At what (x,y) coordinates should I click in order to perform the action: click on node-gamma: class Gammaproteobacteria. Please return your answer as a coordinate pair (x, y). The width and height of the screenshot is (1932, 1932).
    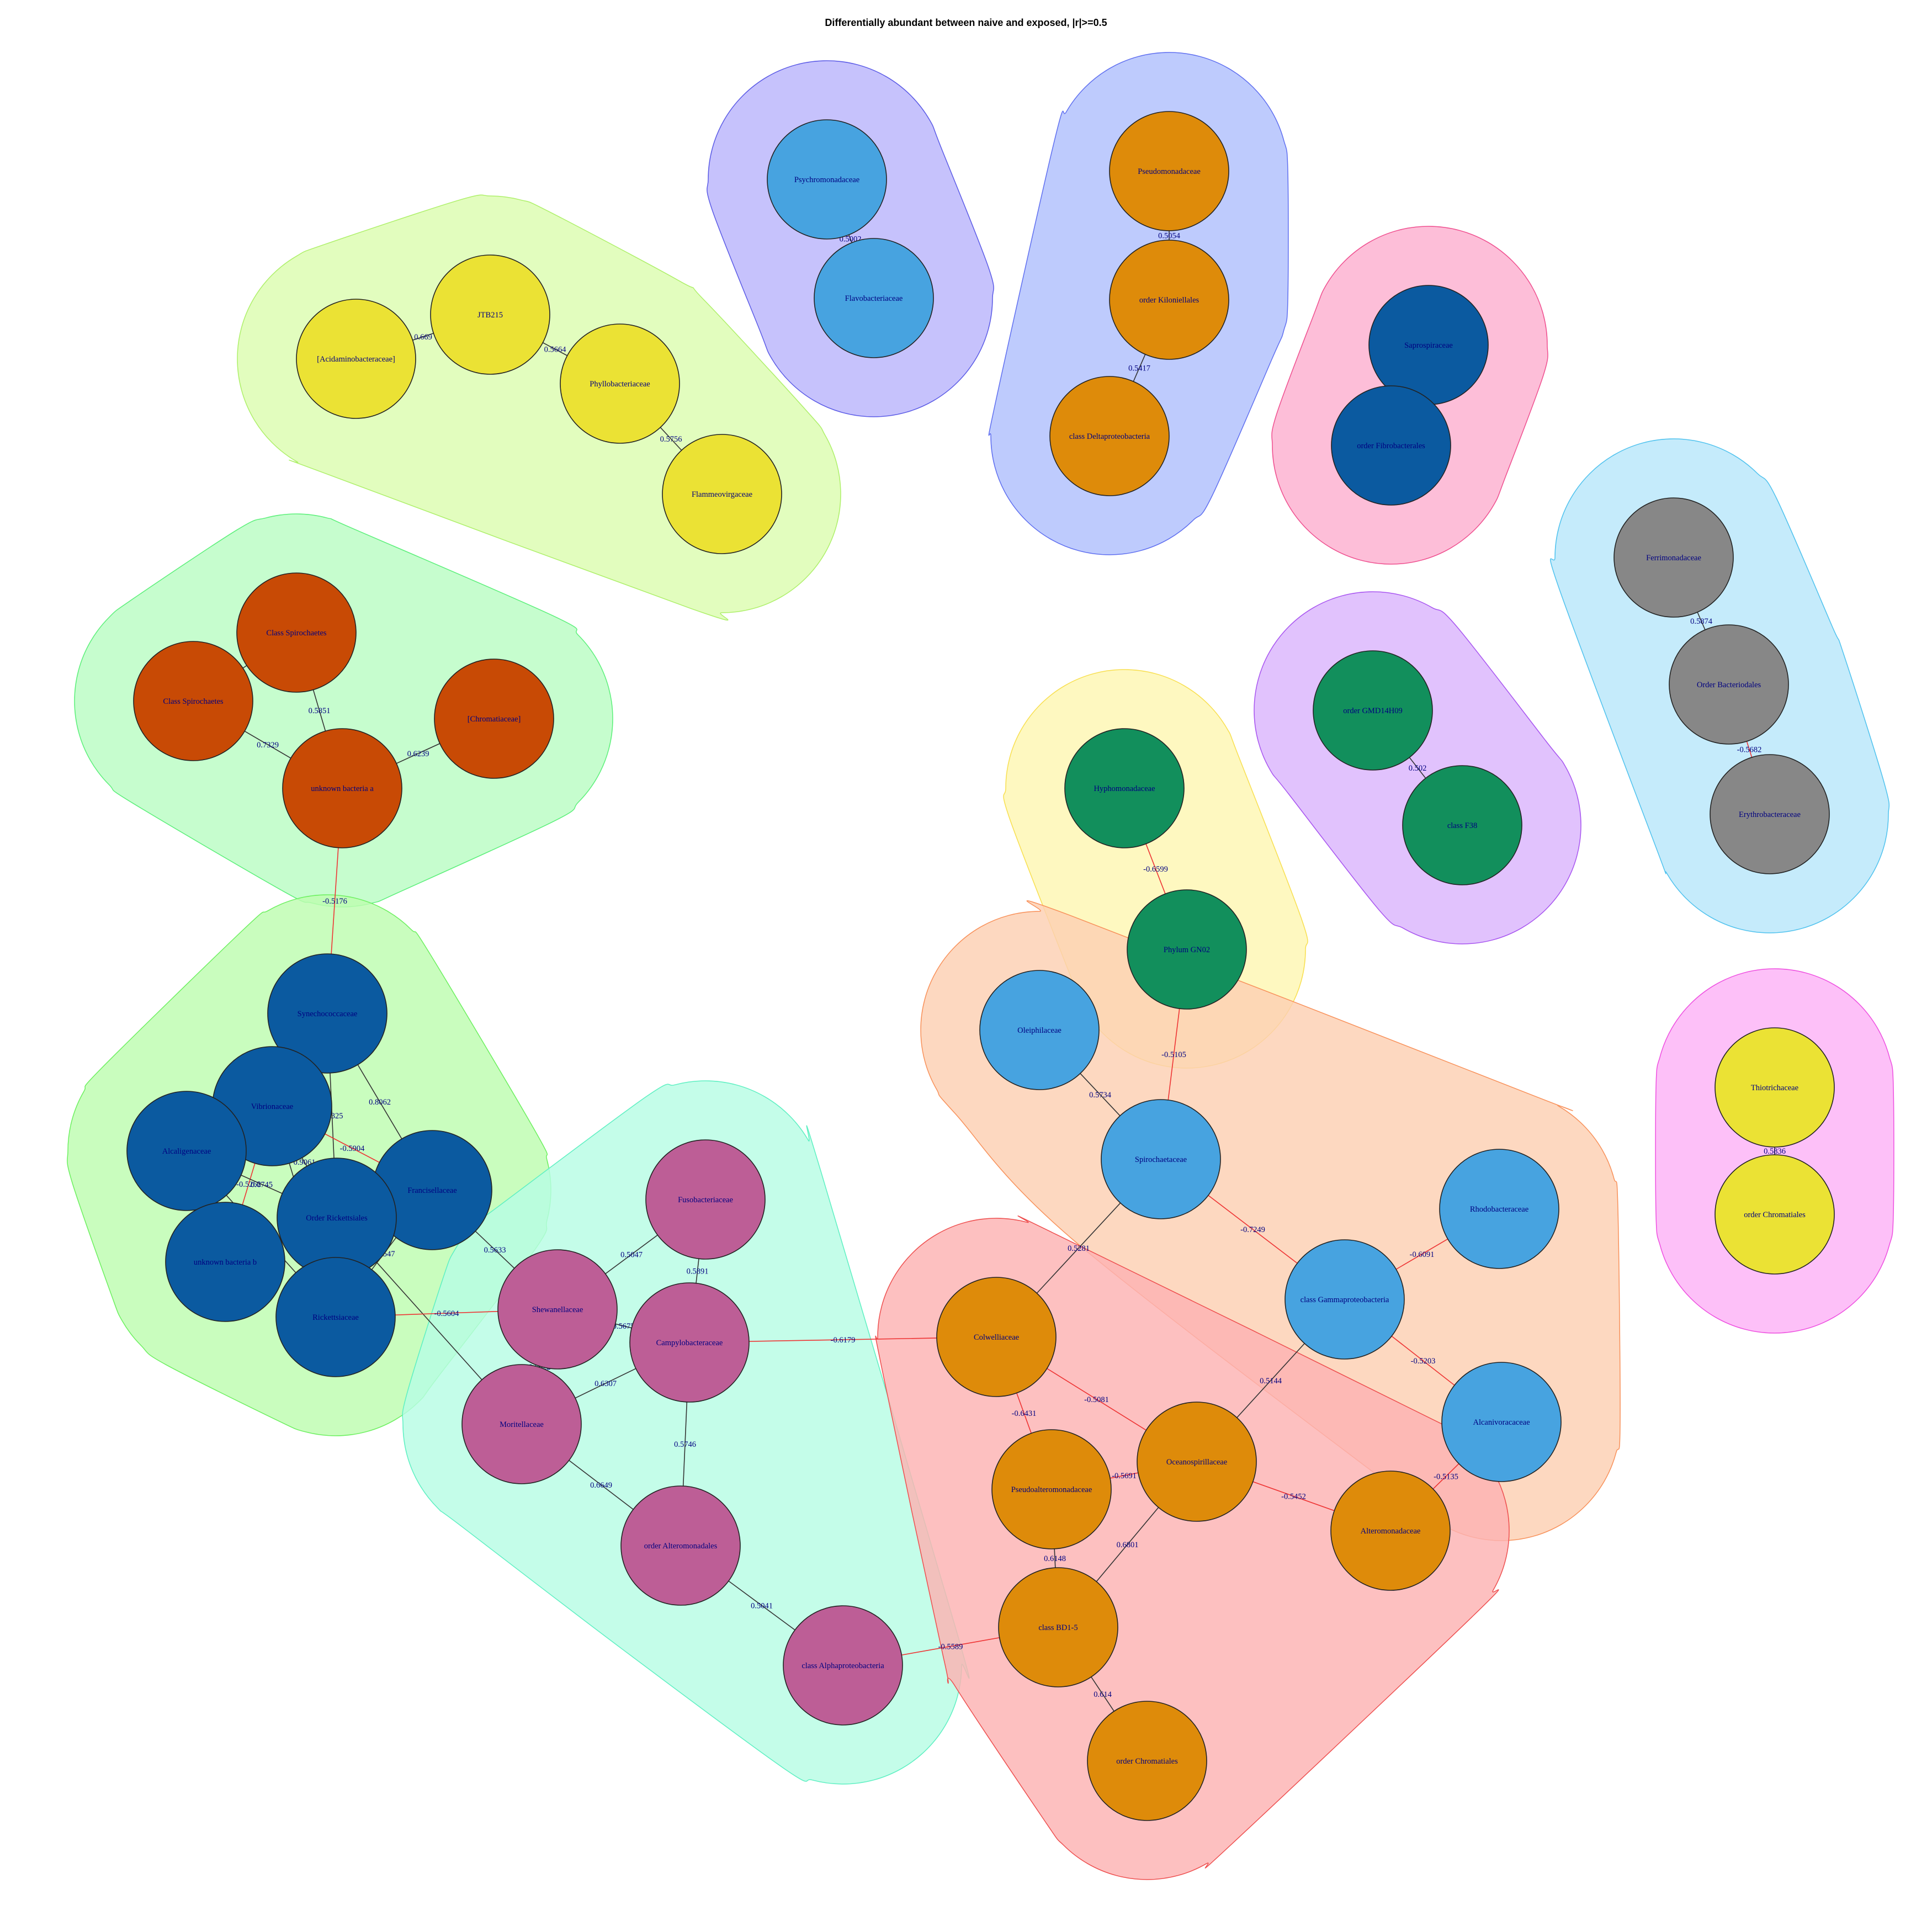
    Looking at the image, I should click on (1345, 1299).